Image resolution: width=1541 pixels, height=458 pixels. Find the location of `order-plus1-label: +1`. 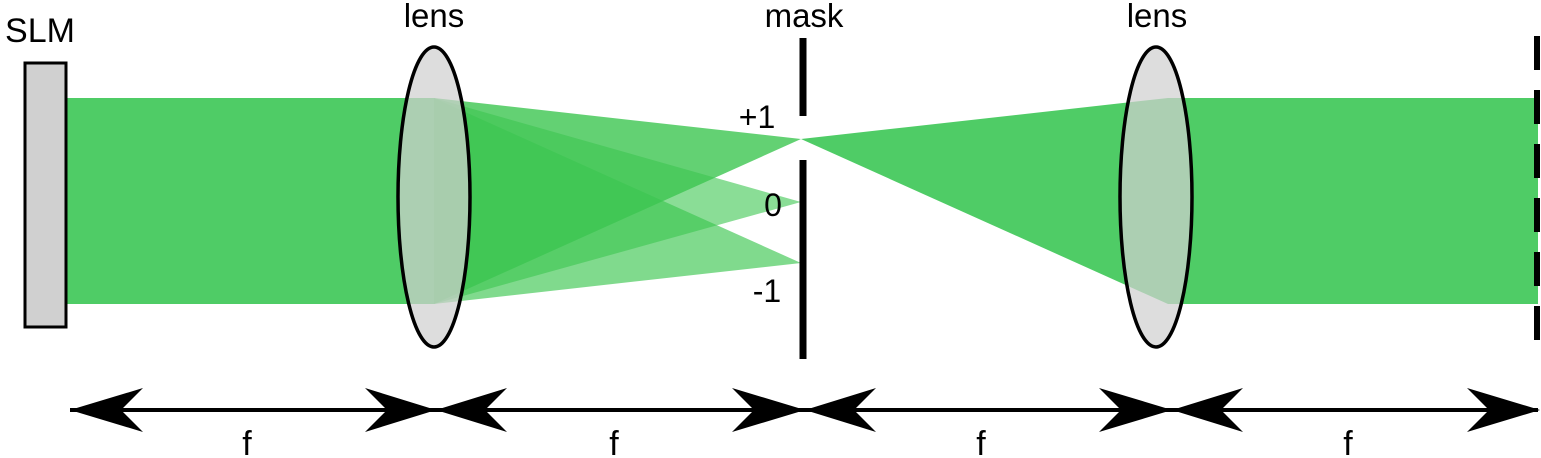

order-plus1-label: +1 is located at coordinates (757, 117).